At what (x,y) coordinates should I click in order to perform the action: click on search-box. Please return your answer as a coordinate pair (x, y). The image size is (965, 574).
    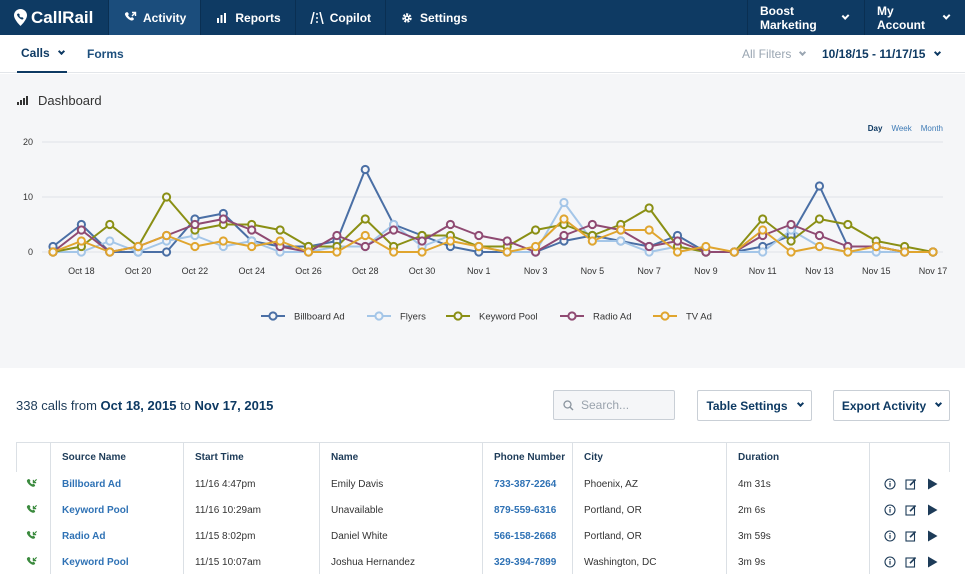
    Looking at the image, I should click on (614, 405).